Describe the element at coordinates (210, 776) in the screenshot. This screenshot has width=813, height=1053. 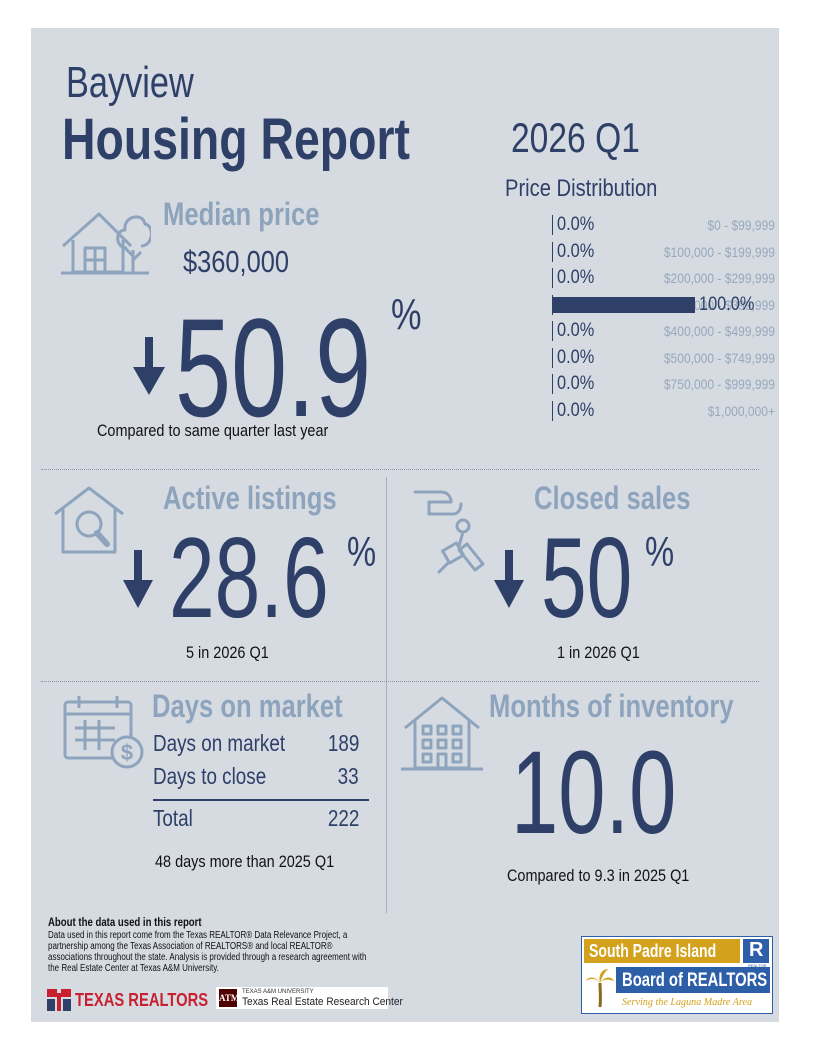
I see `dom-row-label: Days to close` at that location.